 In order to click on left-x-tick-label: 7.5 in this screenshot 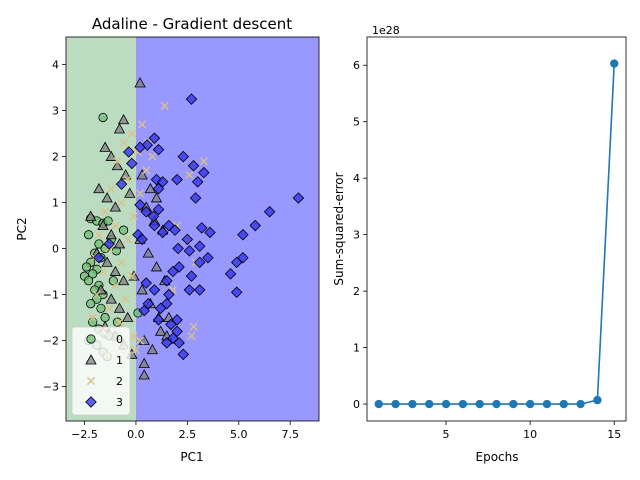, I will do `click(290, 434)`.